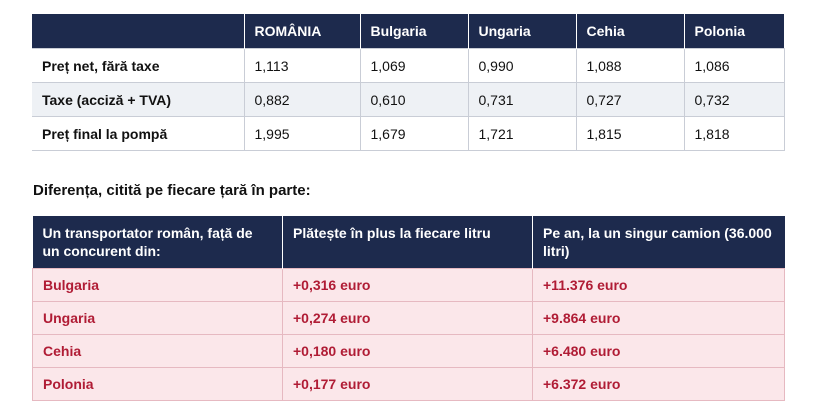  I want to click on per-litre-cell: +0,180 euro, so click(407, 351).